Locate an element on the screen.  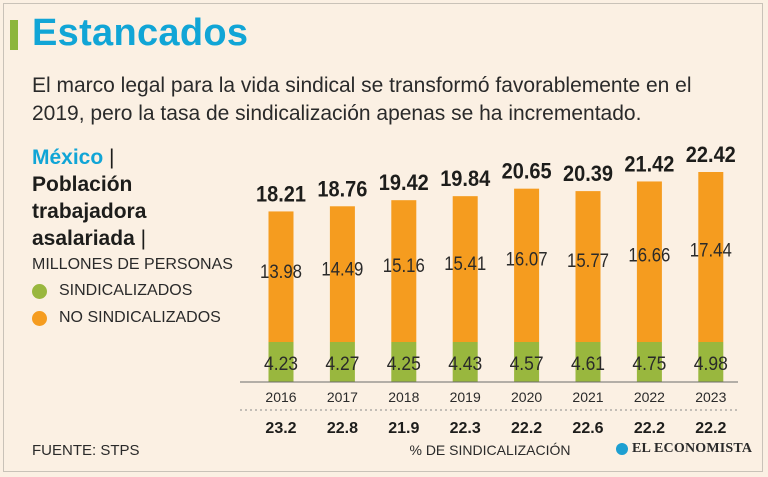
bar-sindicalizados-2023 is located at coordinates (711, 362).